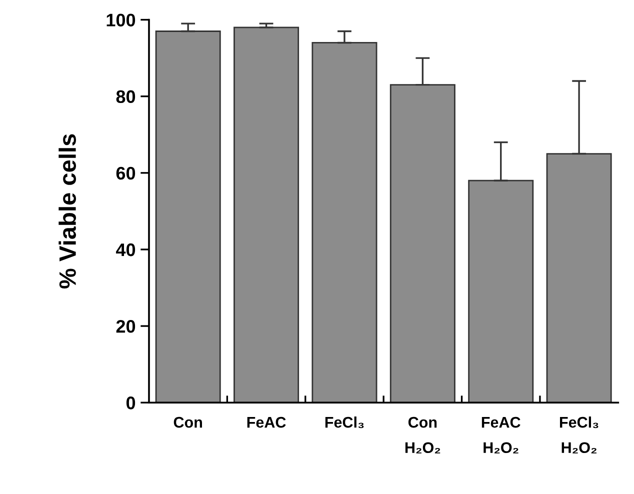 This screenshot has height=494, width=634. I want to click on y-tick-label: 100, so click(121, 20).